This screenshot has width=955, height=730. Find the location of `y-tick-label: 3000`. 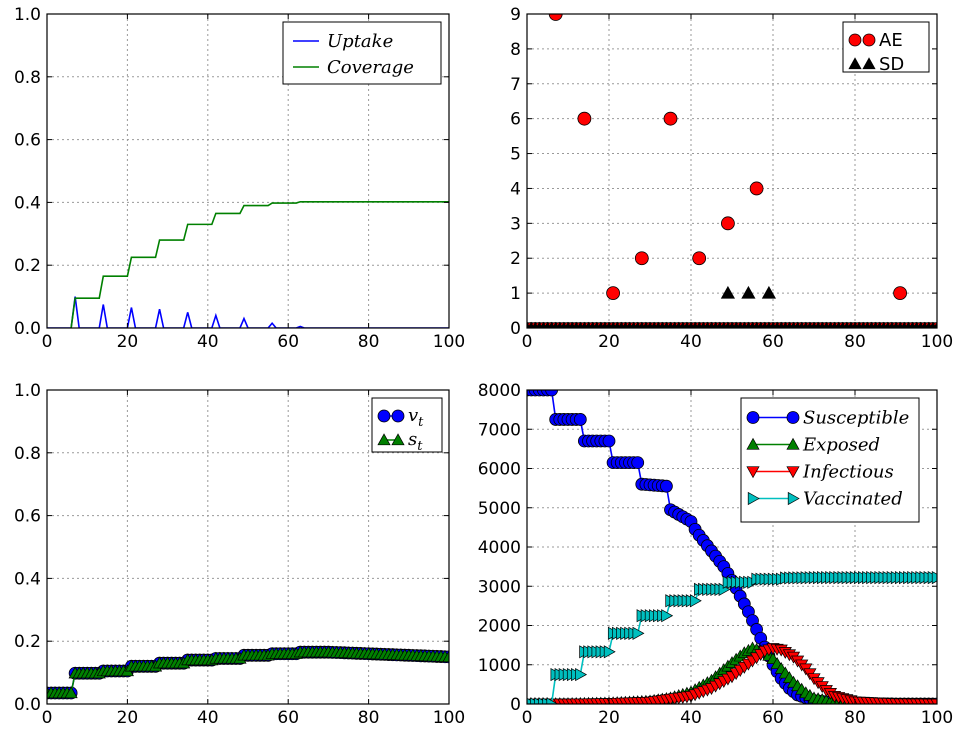

y-tick-label: 3000 is located at coordinates (499, 587).